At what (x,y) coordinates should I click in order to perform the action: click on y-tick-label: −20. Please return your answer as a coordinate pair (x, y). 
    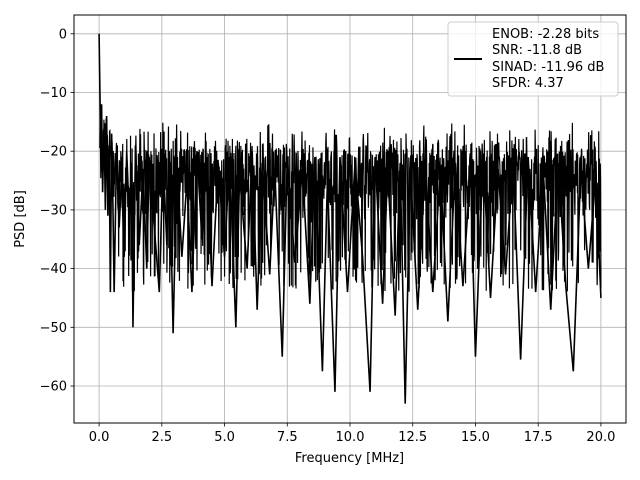
    Looking at the image, I should click on (53, 152).